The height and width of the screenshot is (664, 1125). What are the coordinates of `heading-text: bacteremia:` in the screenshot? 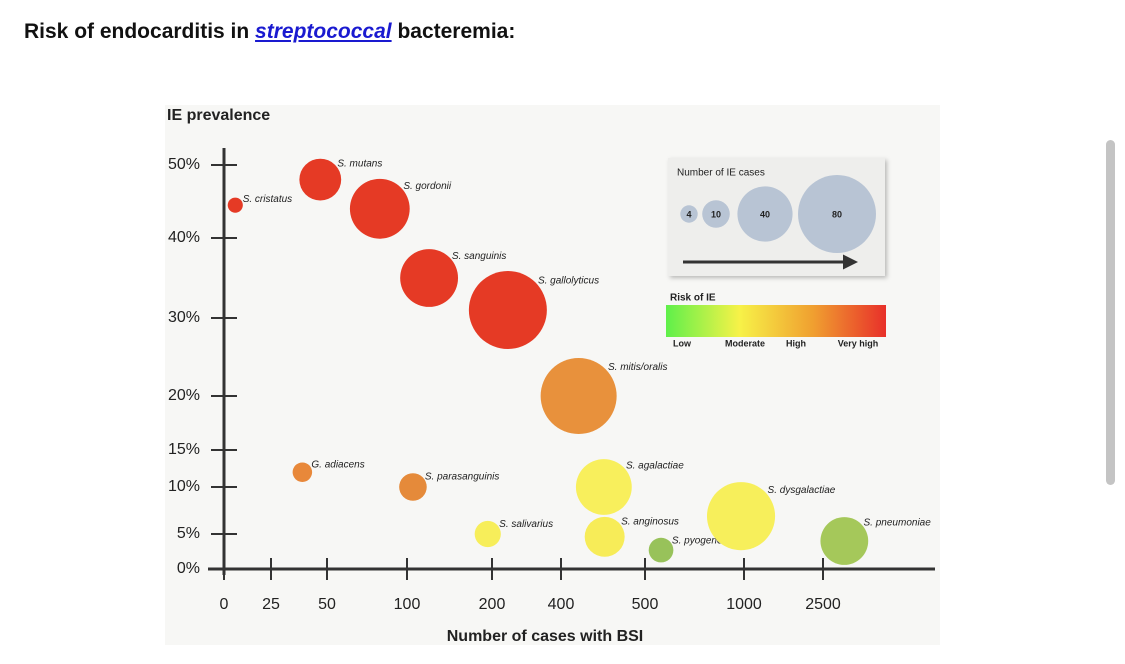 It's located at (453, 31).